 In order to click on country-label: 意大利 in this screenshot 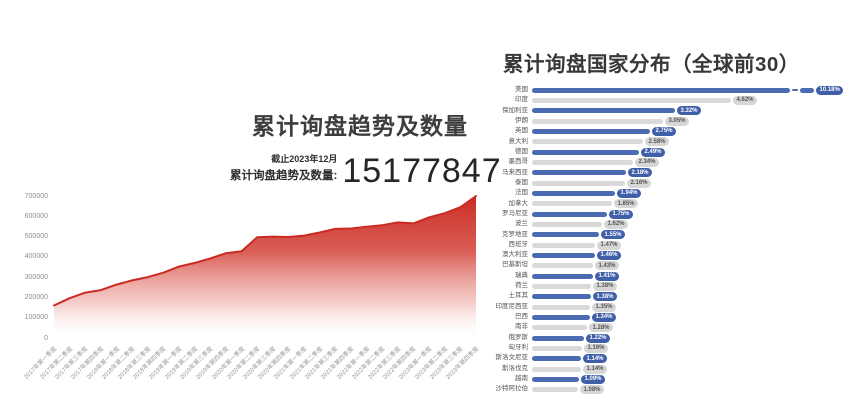, I will do `click(518, 141)`.